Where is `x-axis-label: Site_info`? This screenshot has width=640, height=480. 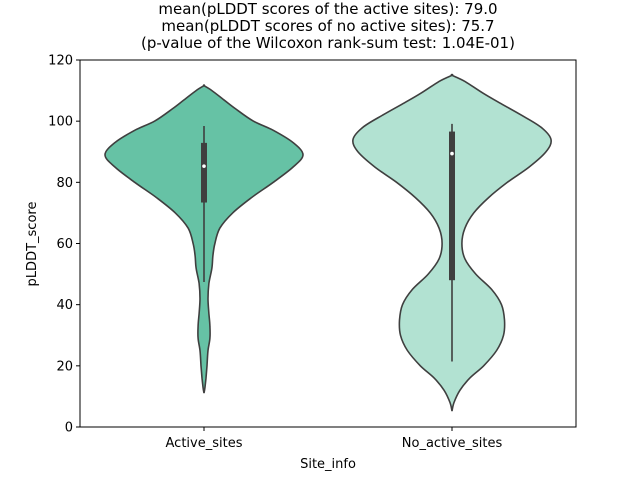 x-axis-label: Site_info is located at coordinates (328, 464).